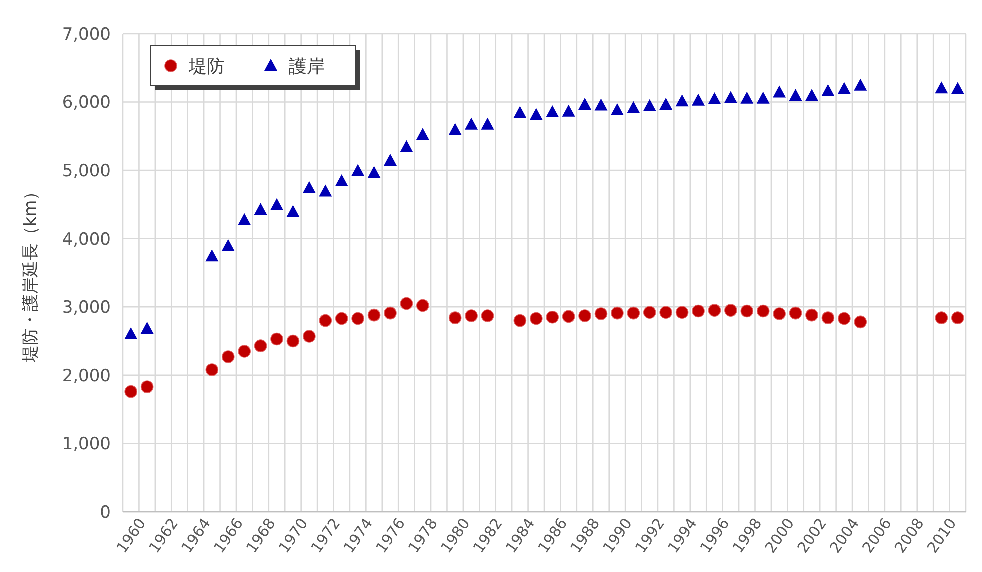 This screenshot has width=982, height=572. What do you see at coordinates (86, 376) in the screenshot?
I see `y-tick-label: 2,000` at bounding box center [86, 376].